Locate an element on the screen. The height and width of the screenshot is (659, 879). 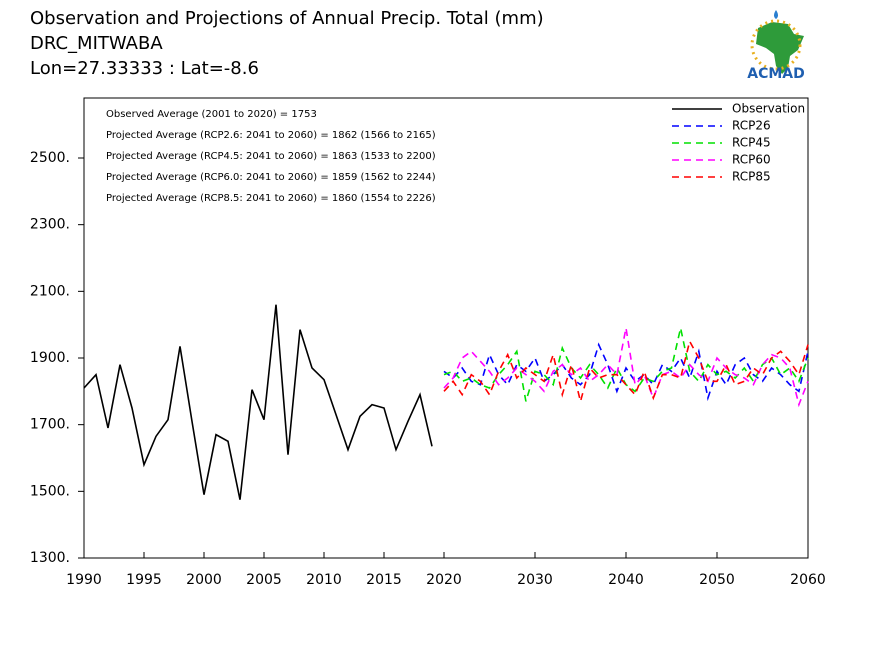
y-tick-label: 2500. is located at coordinates (50, 158).